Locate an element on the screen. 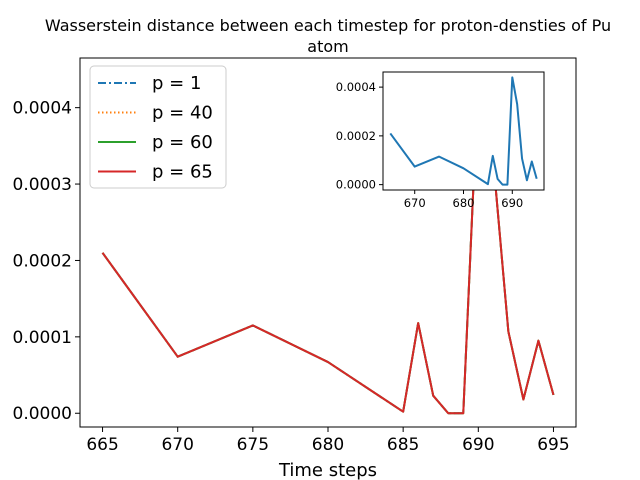  main-x-axis: 665 670 675 680 685 690 695 is located at coordinates (328, 441).